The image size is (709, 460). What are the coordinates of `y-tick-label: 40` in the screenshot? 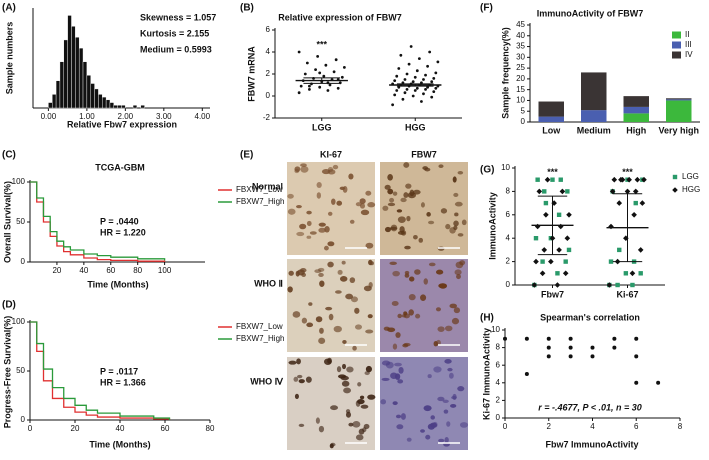 It's located at (520, 35).